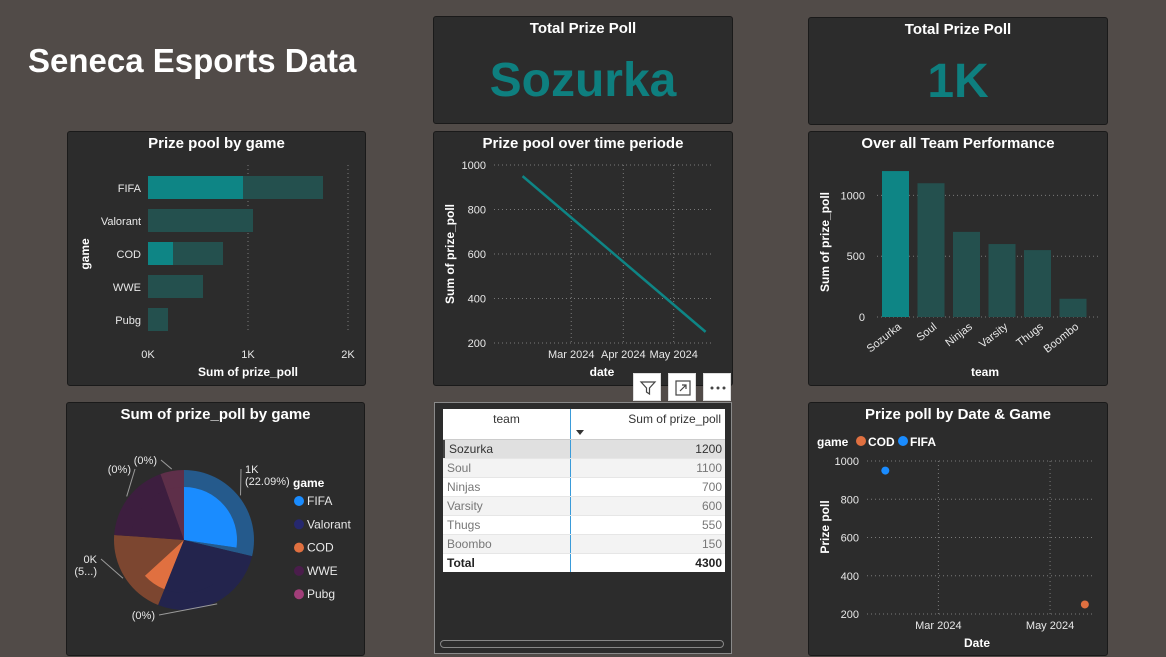 The height and width of the screenshot is (657, 1166). What do you see at coordinates (322, 571) in the screenshot?
I see `legend-label: WWE` at bounding box center [322, 571].